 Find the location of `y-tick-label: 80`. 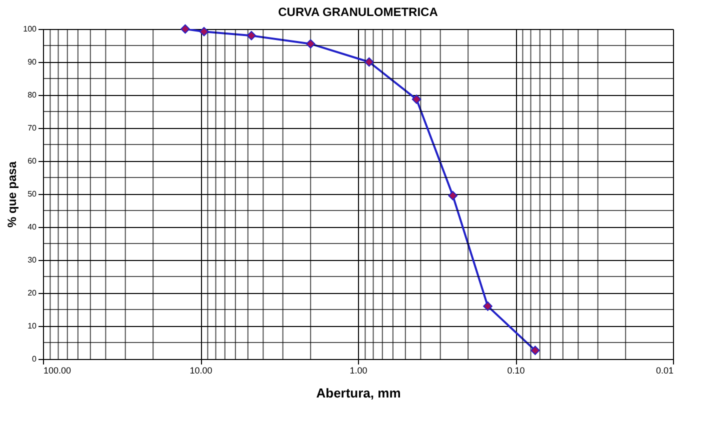

y-tick-label: 80 is located at coordinates (33, 95).